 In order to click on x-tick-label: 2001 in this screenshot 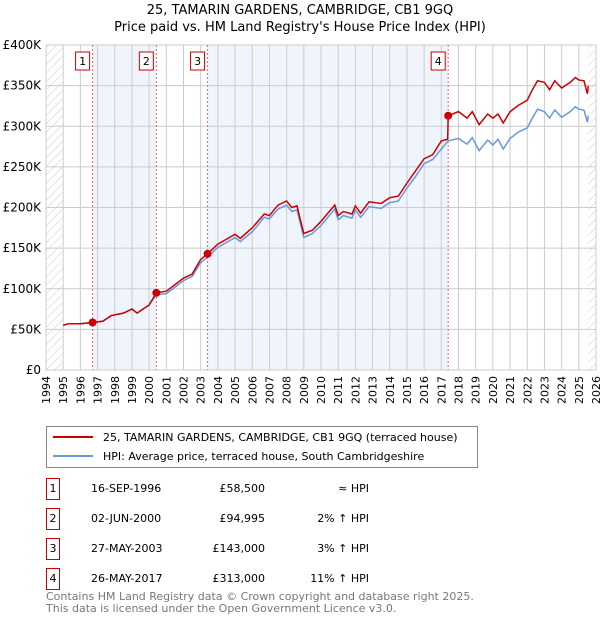, I will do `click(166, 390)`.